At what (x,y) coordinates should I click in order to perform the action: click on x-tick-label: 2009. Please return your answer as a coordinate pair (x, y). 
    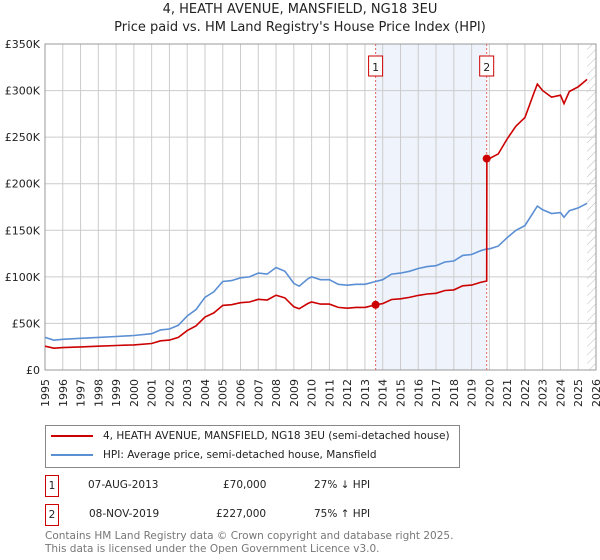
    Looking at the image, I should click on (294, 393).